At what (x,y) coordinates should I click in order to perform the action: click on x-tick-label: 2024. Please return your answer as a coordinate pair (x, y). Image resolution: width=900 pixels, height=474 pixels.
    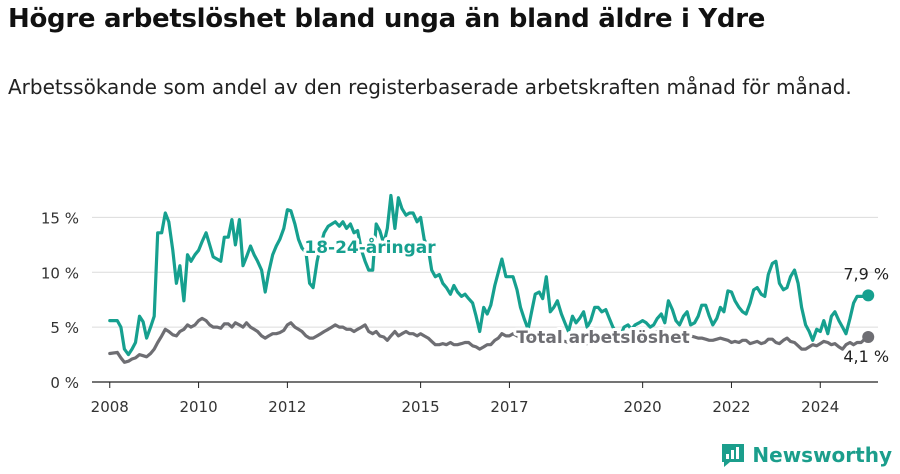
    Looking at the image, I should click on (820, 407).